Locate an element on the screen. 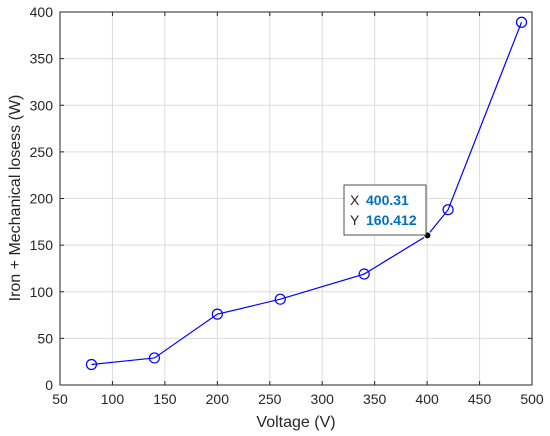 This screenshot has width=550, height=436. x-tick-label: 100 is located at coordinates (113, 399).